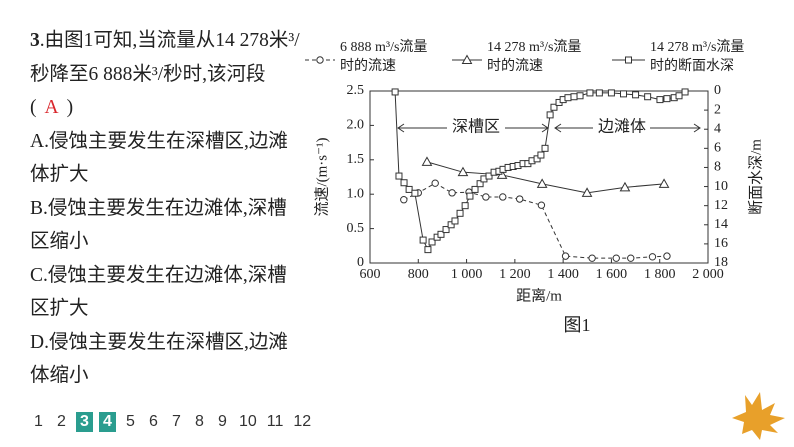  Describe the element at coordinates (159, 359) in the screenshot. I see `option: D.侵蚀主要发生在深槽区,边滩体缩小` at that location.